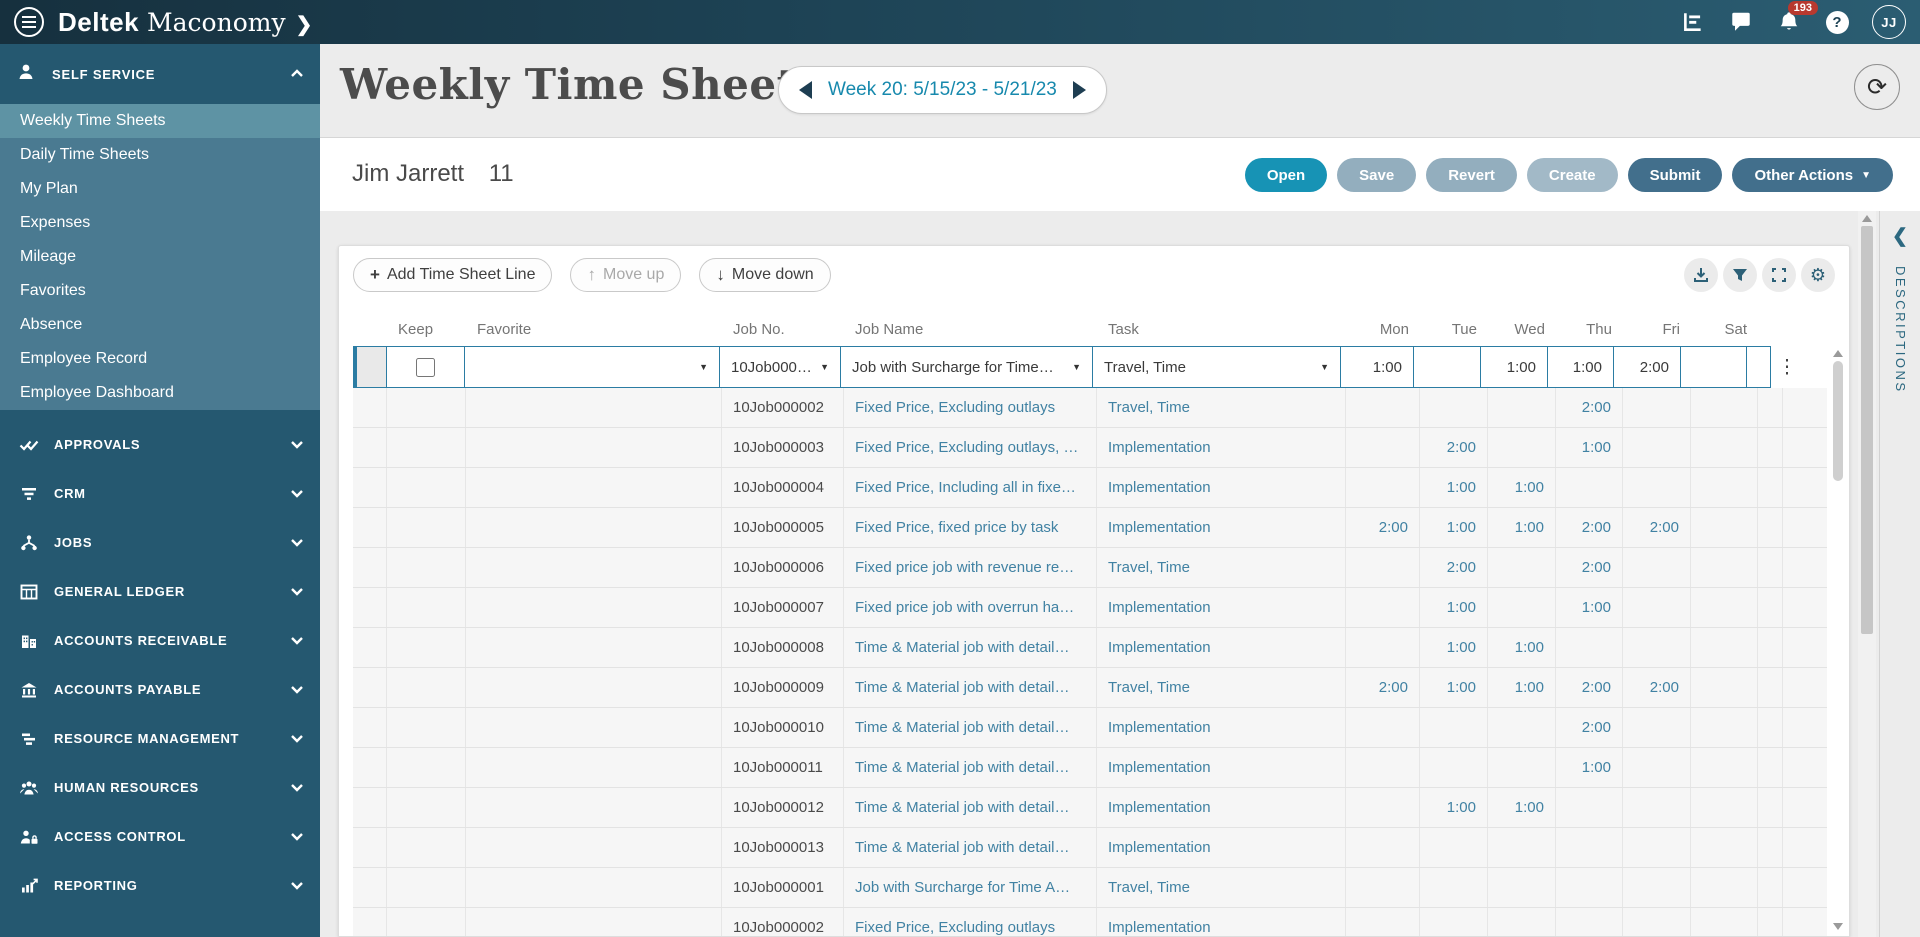 This screenshot has height=937, width=1920. Describe the element at coordinates (1837, 22) in the screenshot. I see `help-icon: ?` at that location.